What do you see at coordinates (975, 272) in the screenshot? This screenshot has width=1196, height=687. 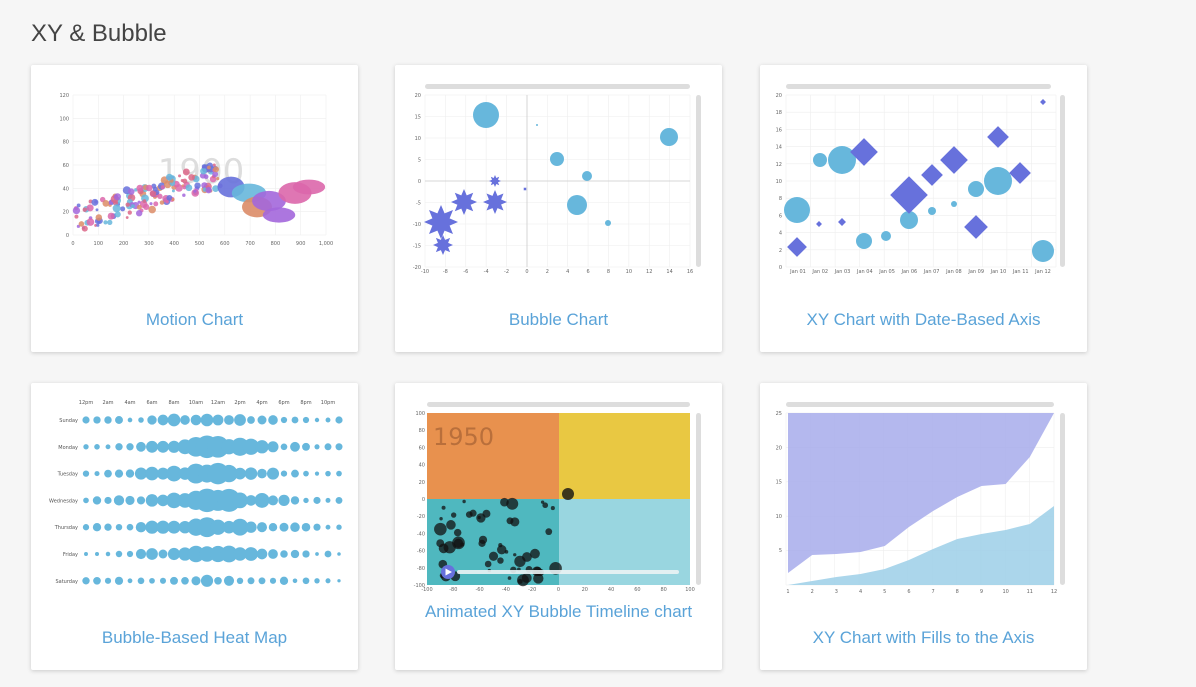 I see `x-tick-label: Jan 09` at bounding box center [975, 272].